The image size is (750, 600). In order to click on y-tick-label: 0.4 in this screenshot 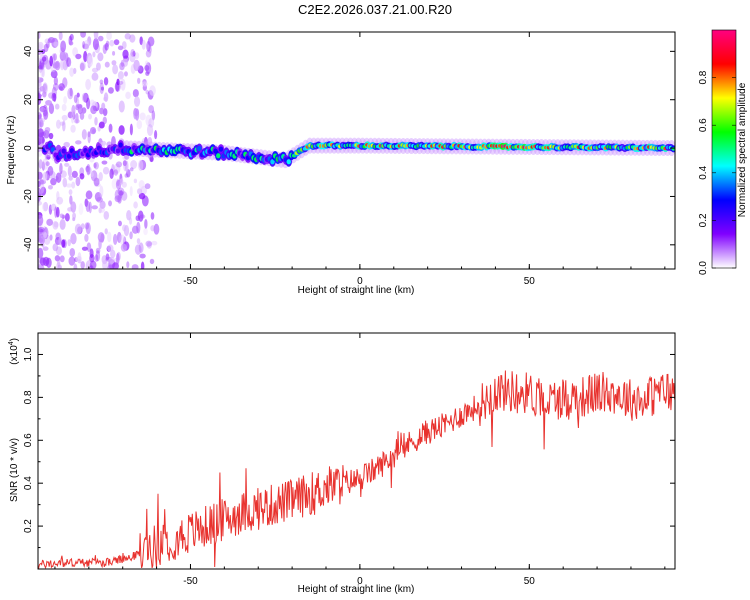, I will do `click(28, 483)`.